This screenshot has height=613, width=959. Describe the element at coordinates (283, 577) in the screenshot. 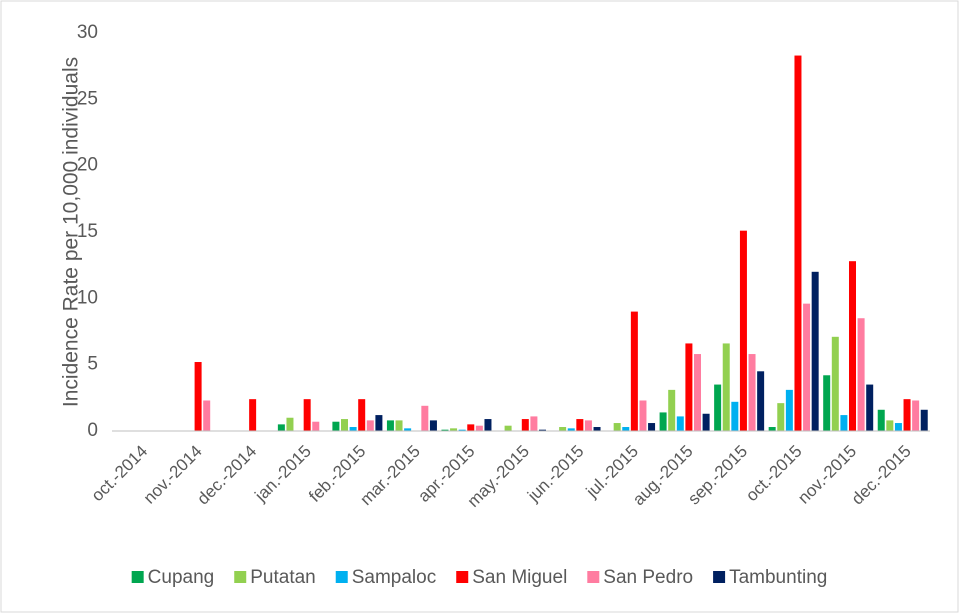

I see `legend-label: Putatan` at that location.